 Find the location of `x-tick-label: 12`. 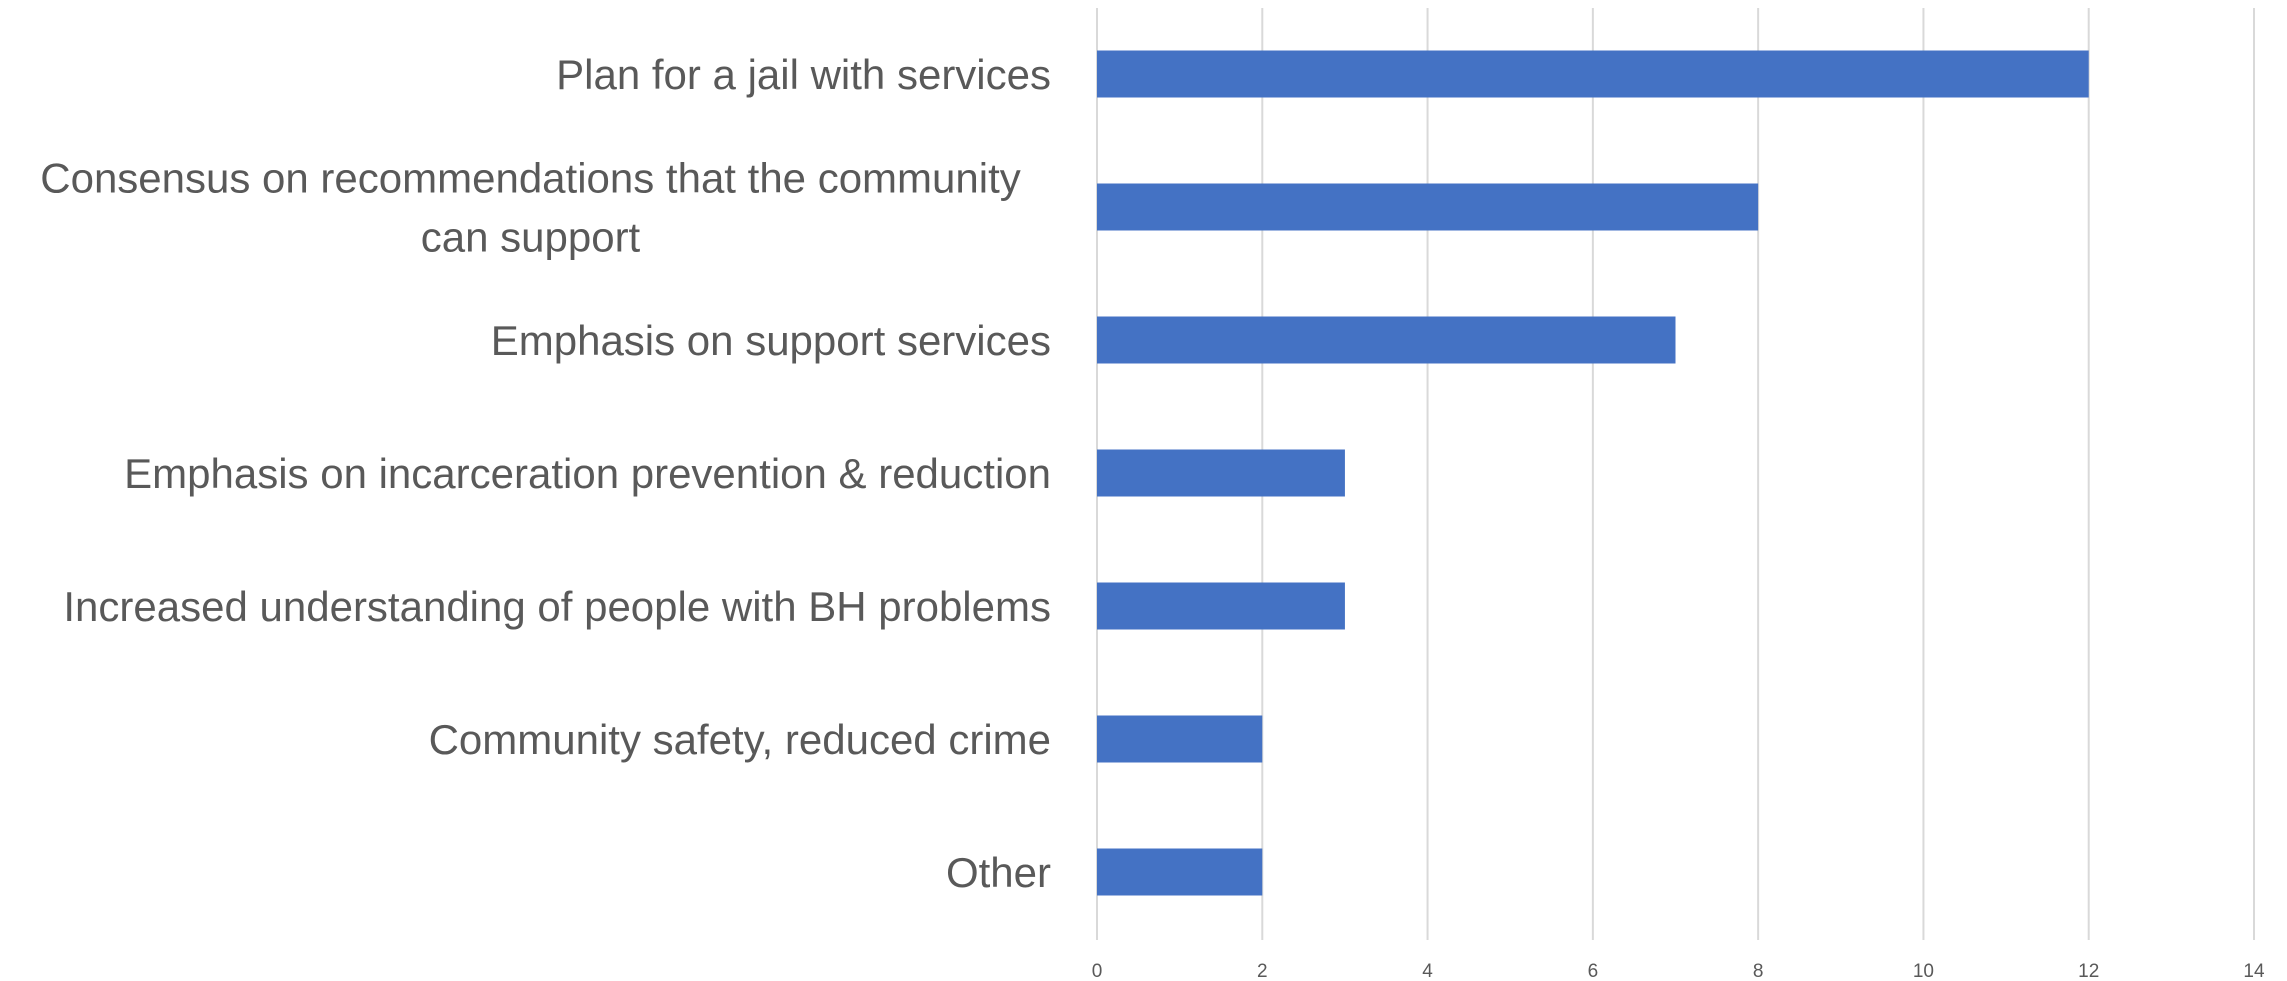

x-tick-label: 12 is located at coordinates (2088, 971).